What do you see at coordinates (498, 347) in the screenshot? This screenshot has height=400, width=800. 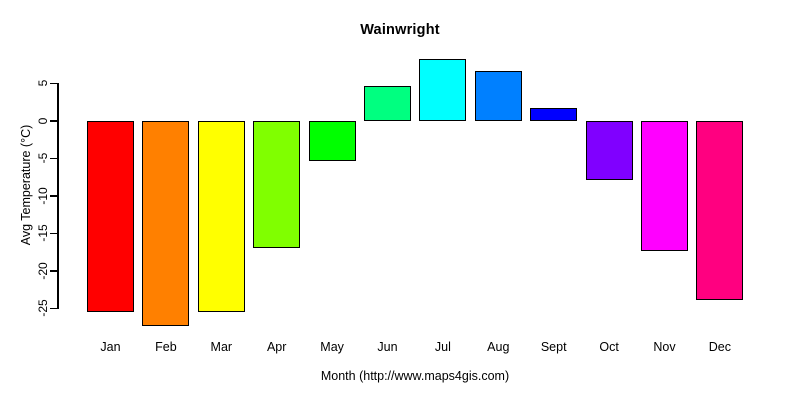 I see `x-tick-label-aug: Aug` at bounding box center [498, 347].